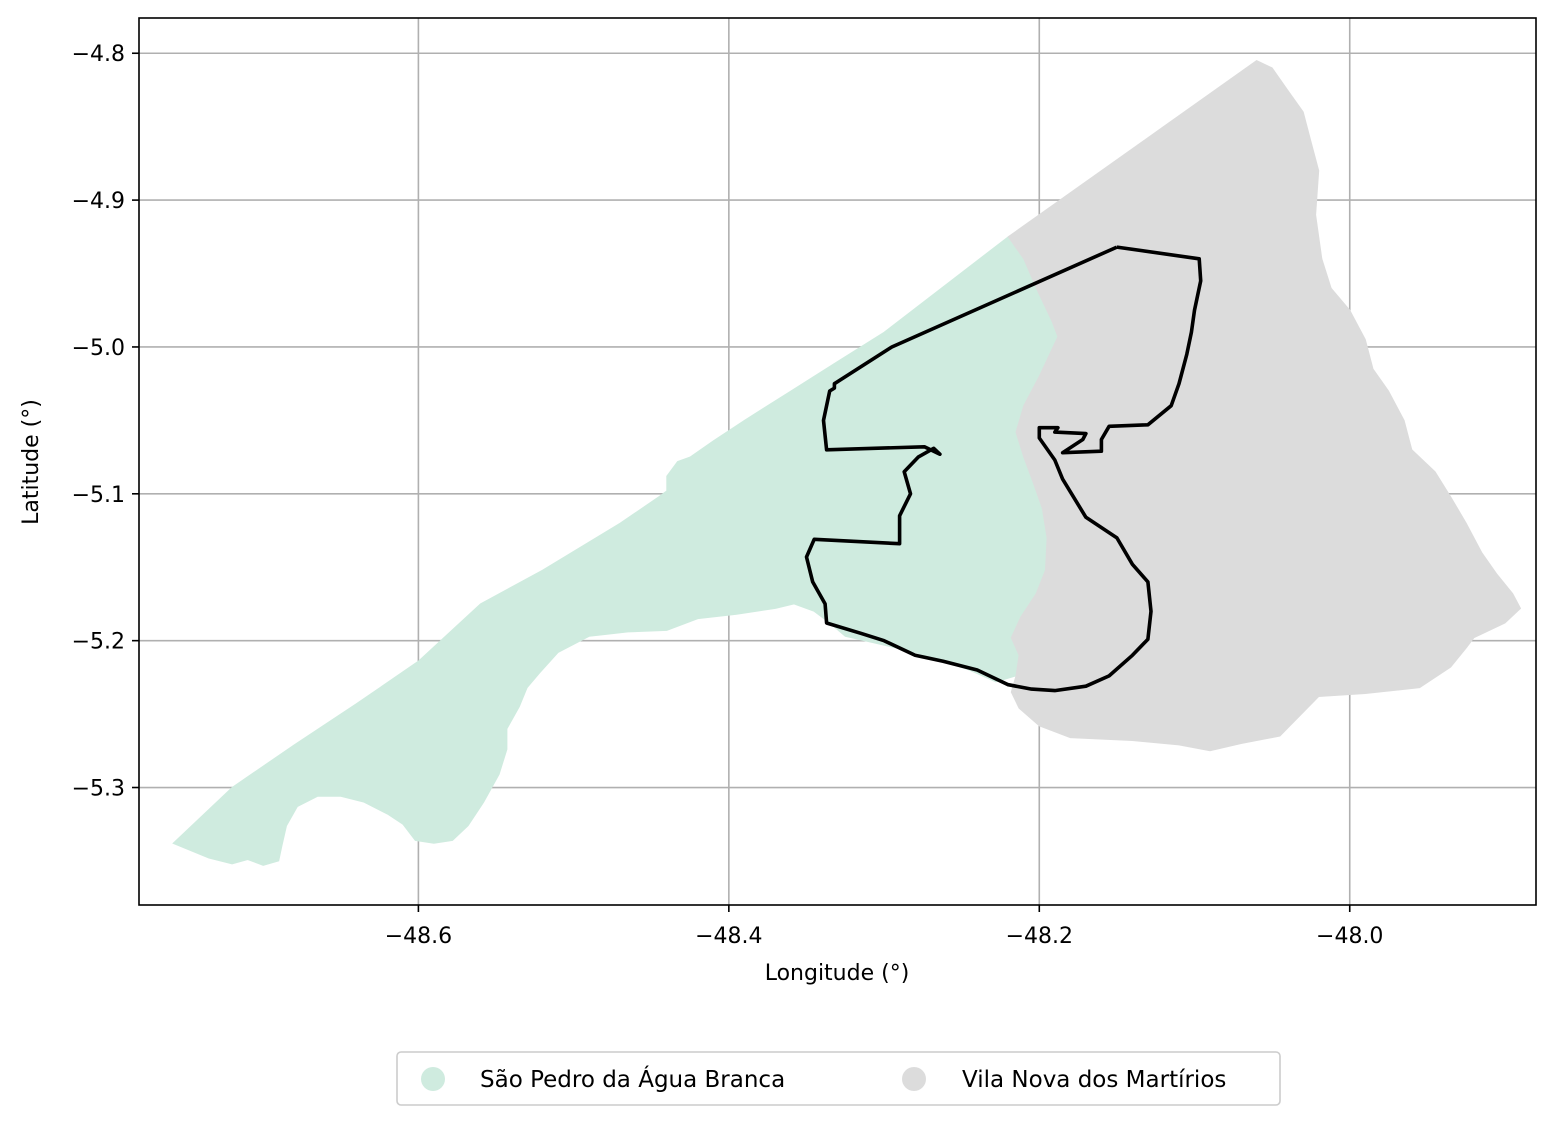  What do you see at coordinates (418, 936) in the screenshot?
I see `x-tick-label: −48.6` at bounding box center [418, 936].